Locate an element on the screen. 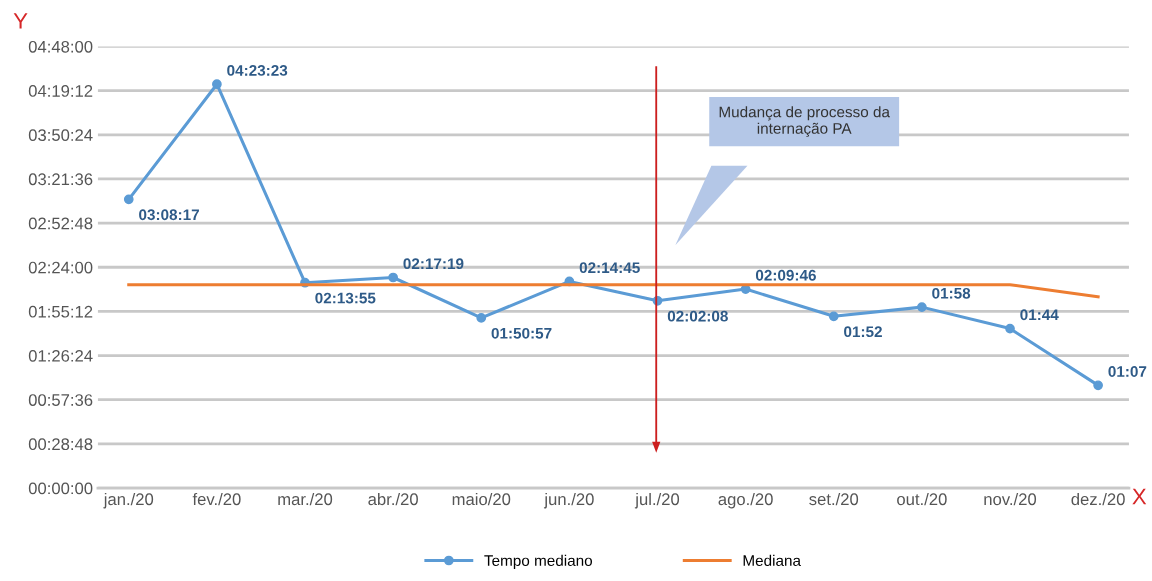 The width and height of the screenshot is (1152, 581). x-tick-label: abr./20 is located at coordinates (393, 499).